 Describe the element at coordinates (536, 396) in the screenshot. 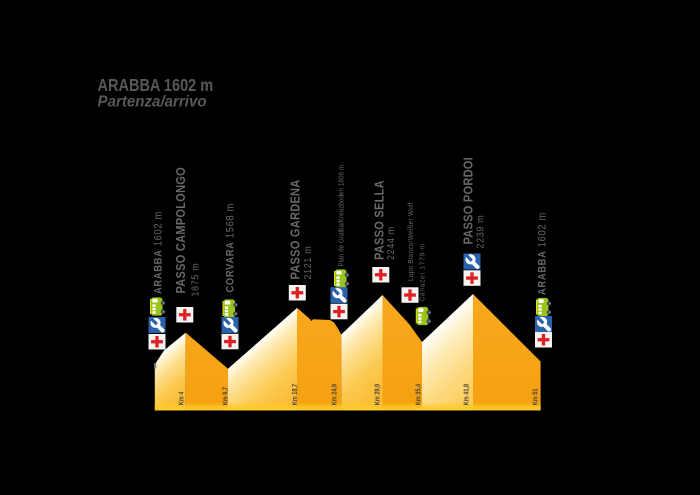

I see `svg-text: Km 51` at that location.